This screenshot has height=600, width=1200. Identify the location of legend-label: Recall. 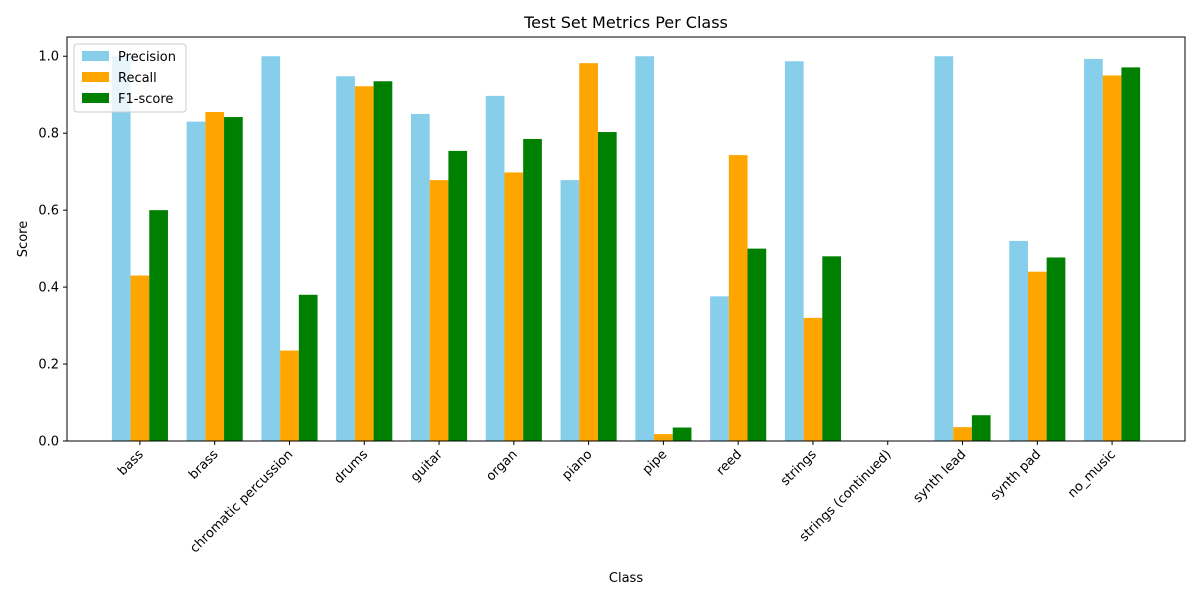
(137, 78).